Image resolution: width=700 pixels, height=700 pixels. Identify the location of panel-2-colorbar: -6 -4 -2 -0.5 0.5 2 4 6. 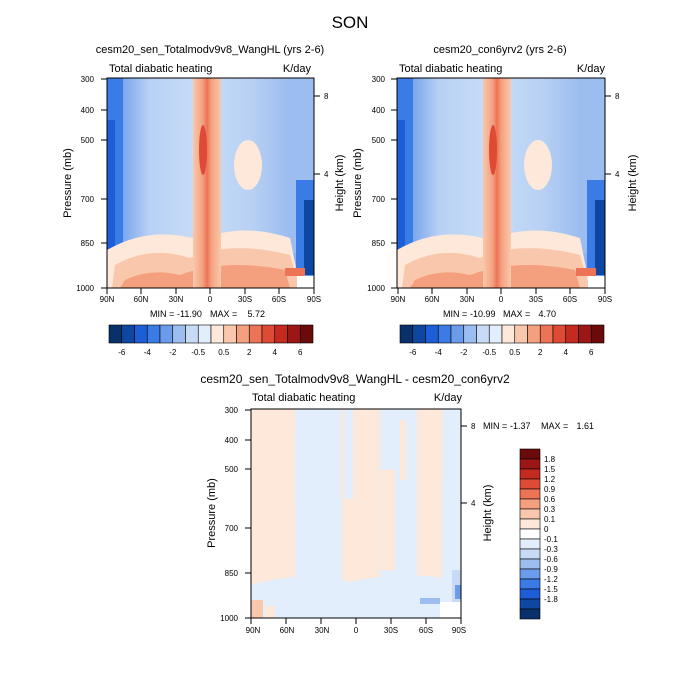
(502, 340).